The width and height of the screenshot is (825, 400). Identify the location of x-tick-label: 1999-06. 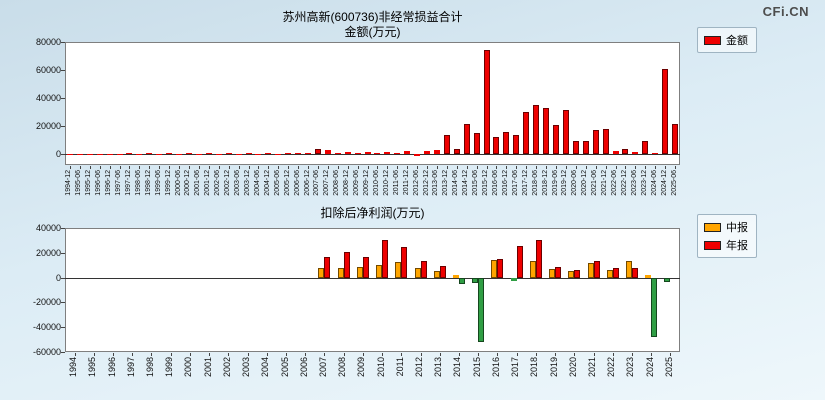
(158, 183).